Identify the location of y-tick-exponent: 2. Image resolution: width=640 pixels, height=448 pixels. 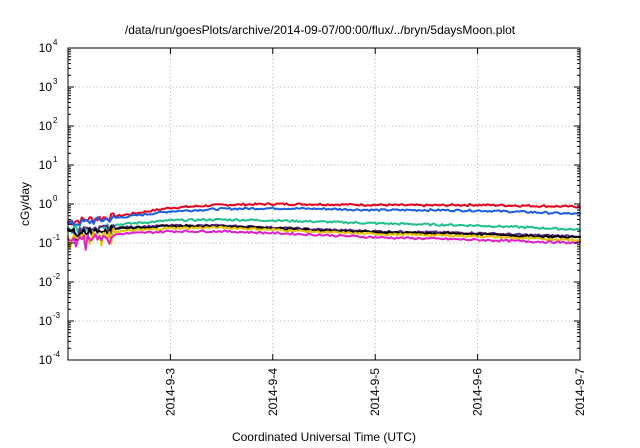
(55, 120).